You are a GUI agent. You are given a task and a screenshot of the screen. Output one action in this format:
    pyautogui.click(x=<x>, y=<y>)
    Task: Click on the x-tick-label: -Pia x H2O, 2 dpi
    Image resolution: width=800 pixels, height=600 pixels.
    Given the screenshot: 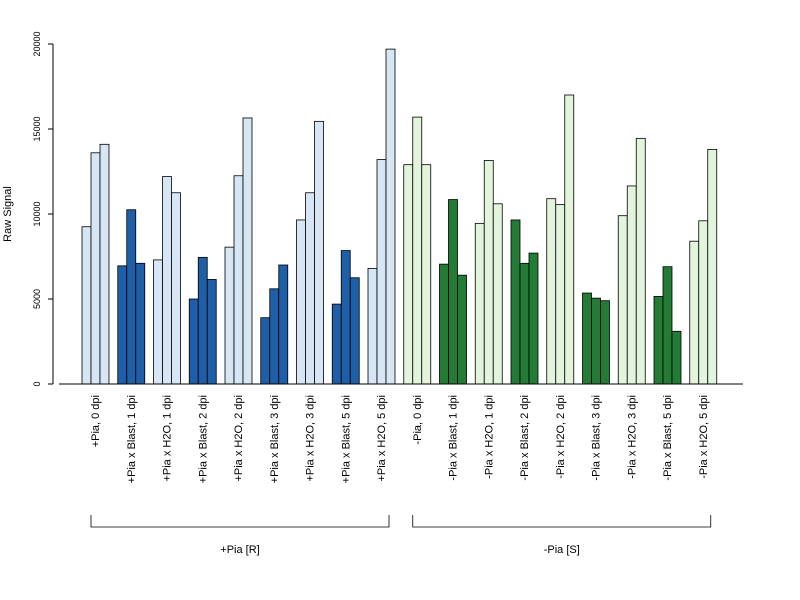 What is the action you would take?
    pyautogui.click(x=561, y=437)
    